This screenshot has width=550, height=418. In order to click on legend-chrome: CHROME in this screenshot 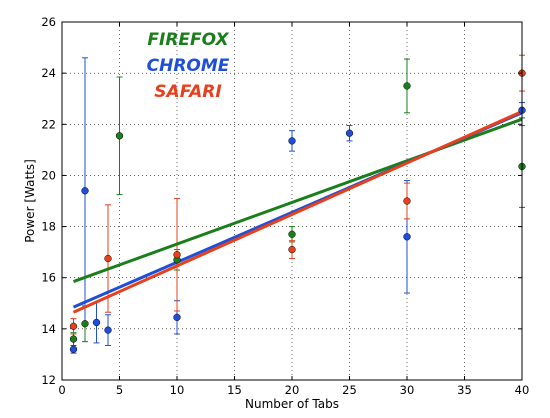, I will do `click(188, 66)`.